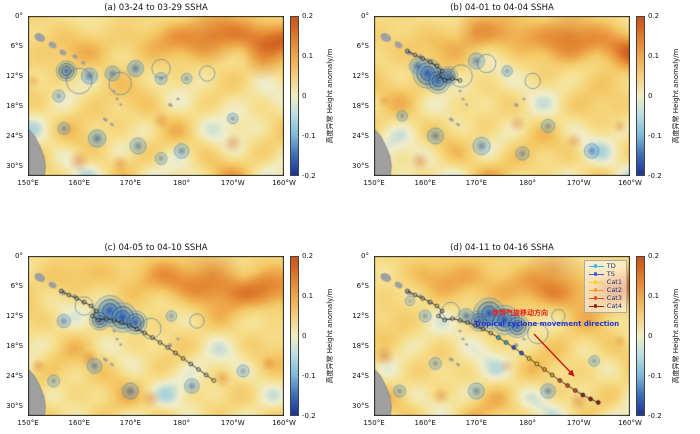 This screenshot has width=700, height=434. I want to click on ssha-map-canvas-c, so click(156, 336).